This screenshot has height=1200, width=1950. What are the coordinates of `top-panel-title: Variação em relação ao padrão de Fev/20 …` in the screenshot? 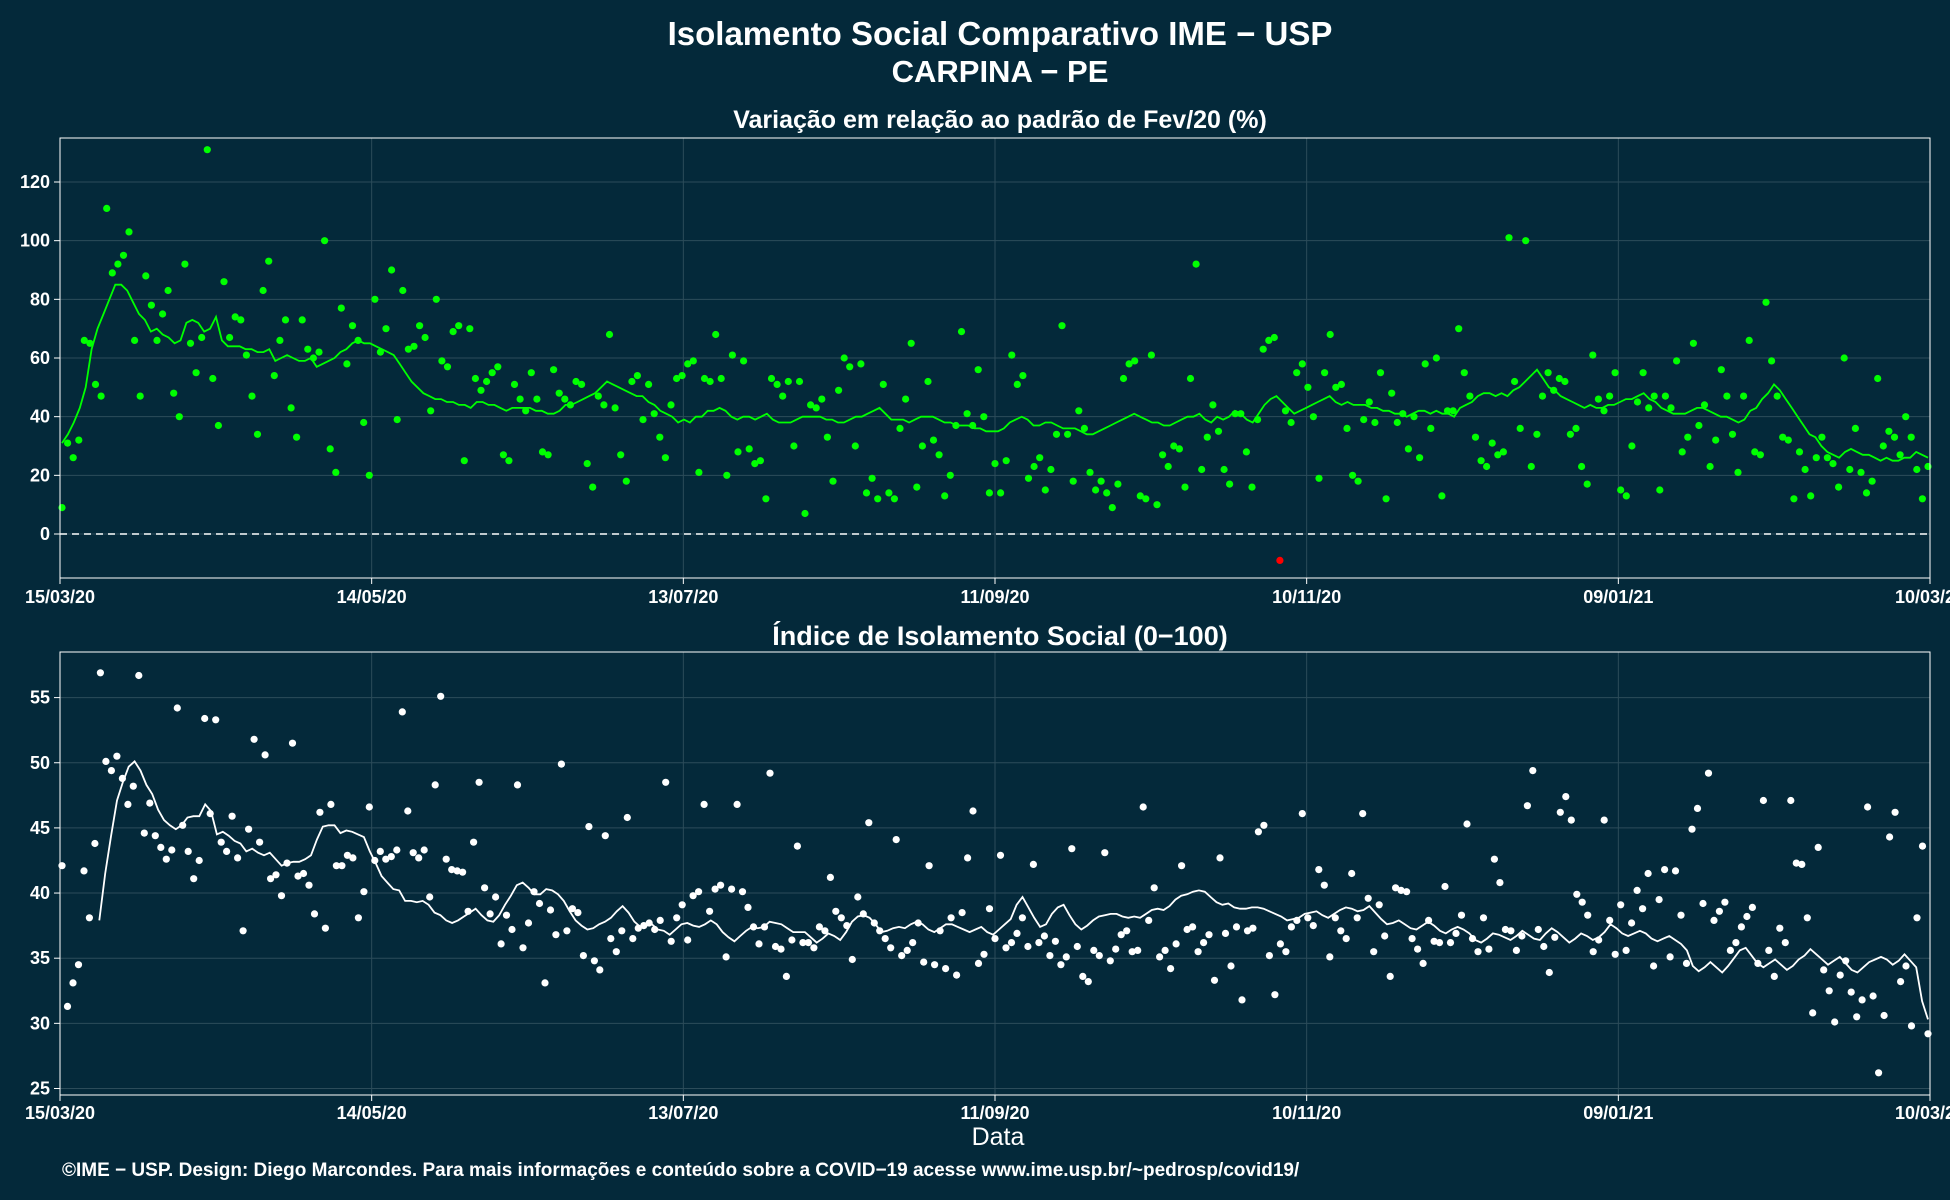 It's located at (1000, 120).